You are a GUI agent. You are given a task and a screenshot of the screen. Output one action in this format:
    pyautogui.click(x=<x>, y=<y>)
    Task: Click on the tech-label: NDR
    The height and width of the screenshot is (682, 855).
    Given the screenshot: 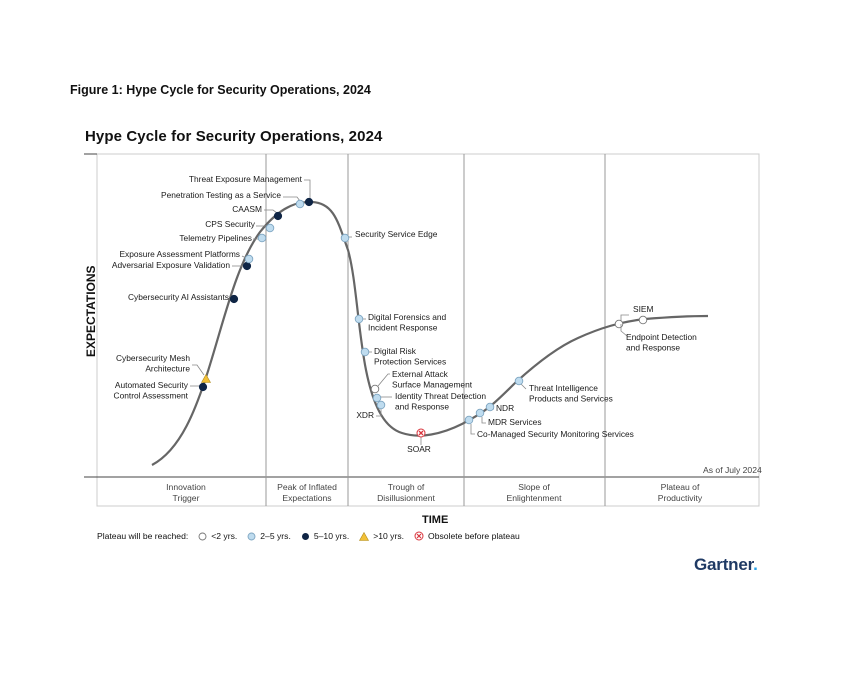 What is the action you would take?
    pyautogui.click(x=505, y=408)
    